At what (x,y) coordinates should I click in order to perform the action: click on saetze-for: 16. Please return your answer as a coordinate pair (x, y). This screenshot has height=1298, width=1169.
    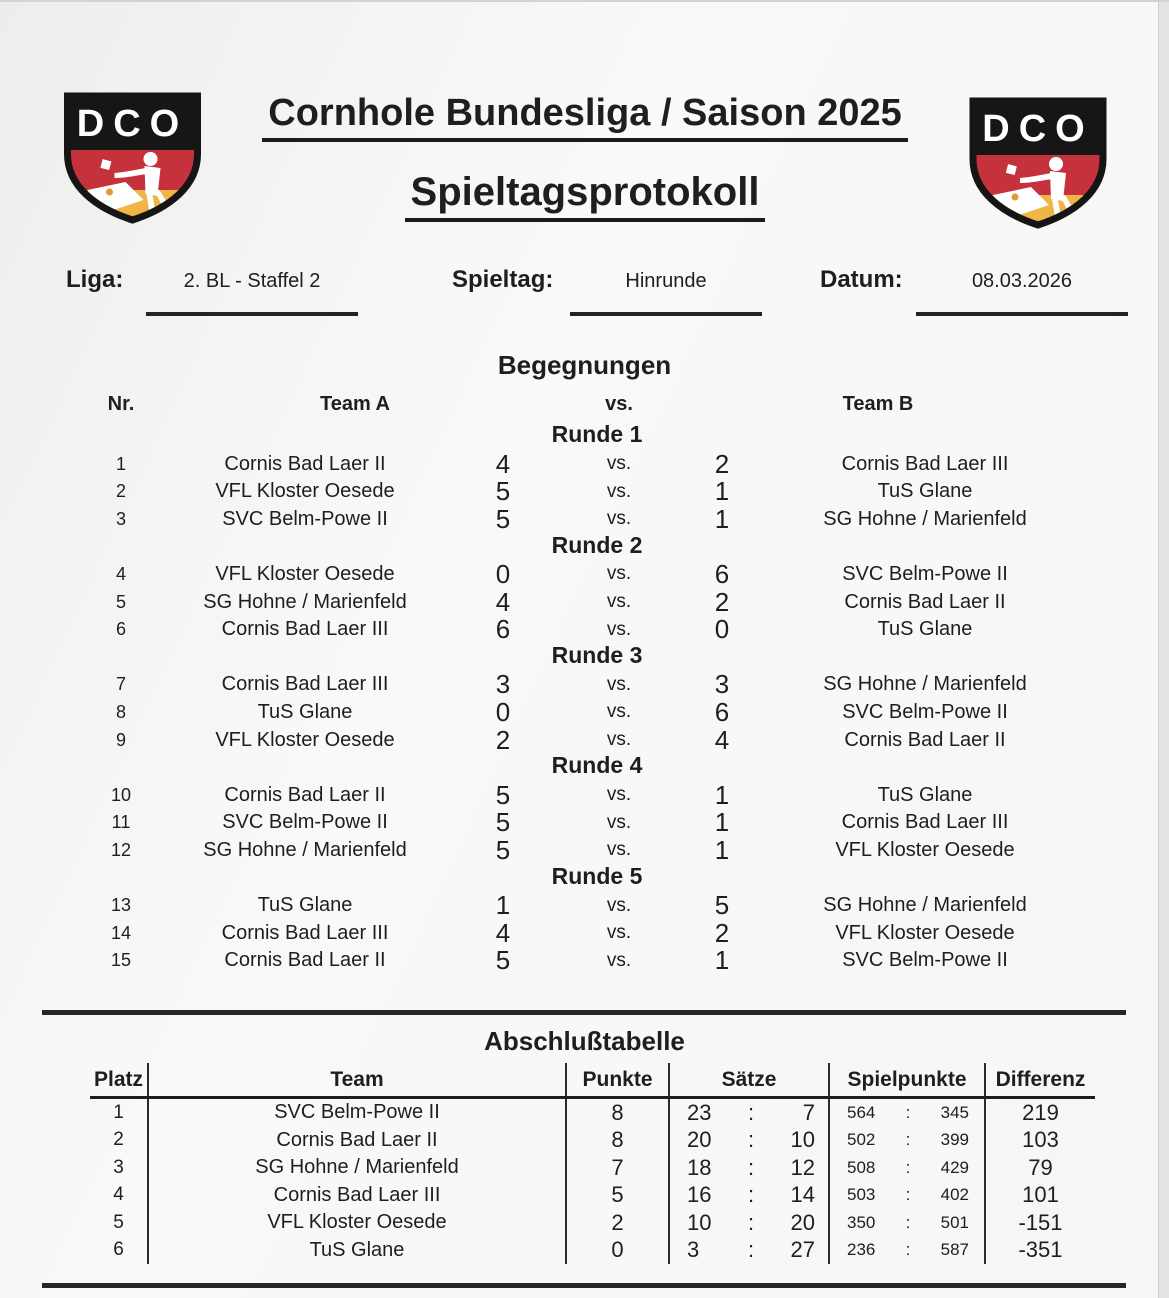
    Looking at the image, I should click on (699, 1195).